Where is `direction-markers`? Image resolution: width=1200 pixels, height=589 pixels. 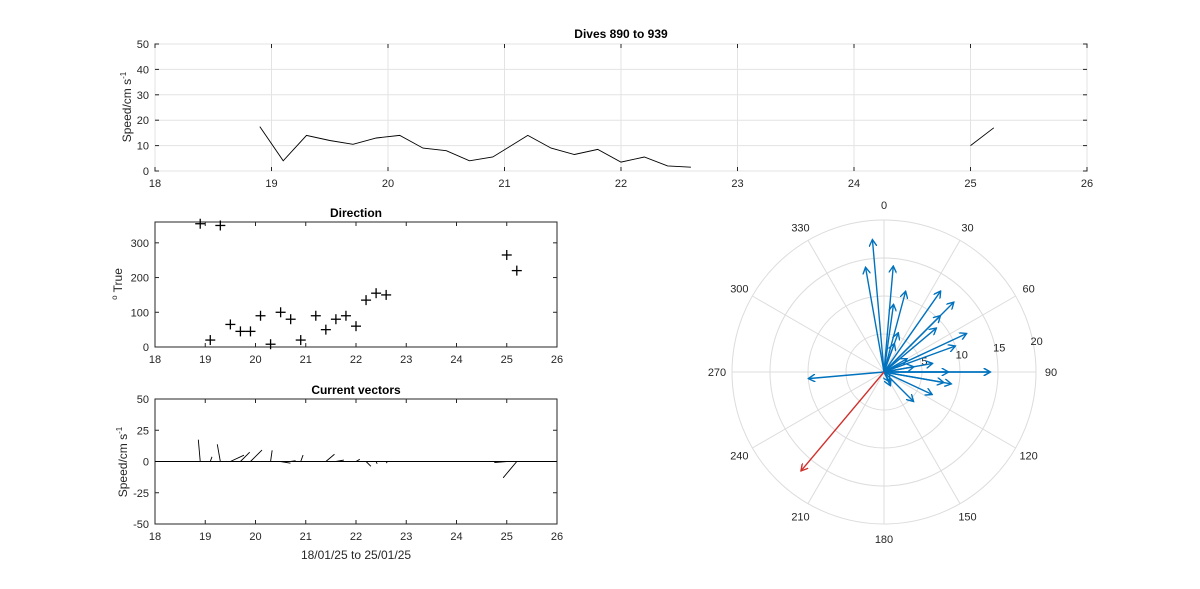 direction-markers is located at coordinates (358, 284).